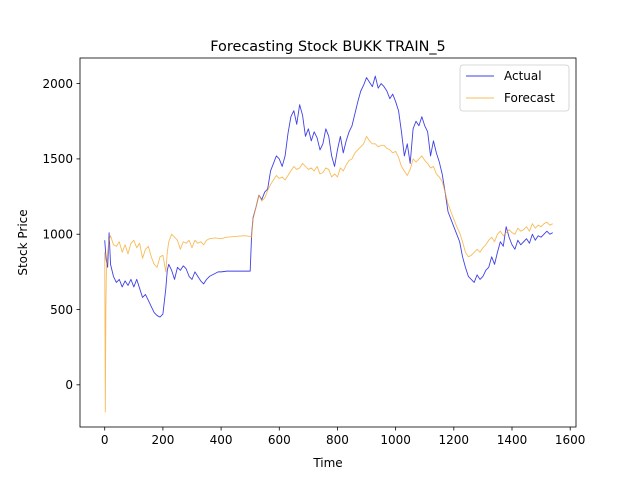  Describe the element at coordinates (454, 440) in the screenshot. I see `x-tick-label: 1200` at that location.